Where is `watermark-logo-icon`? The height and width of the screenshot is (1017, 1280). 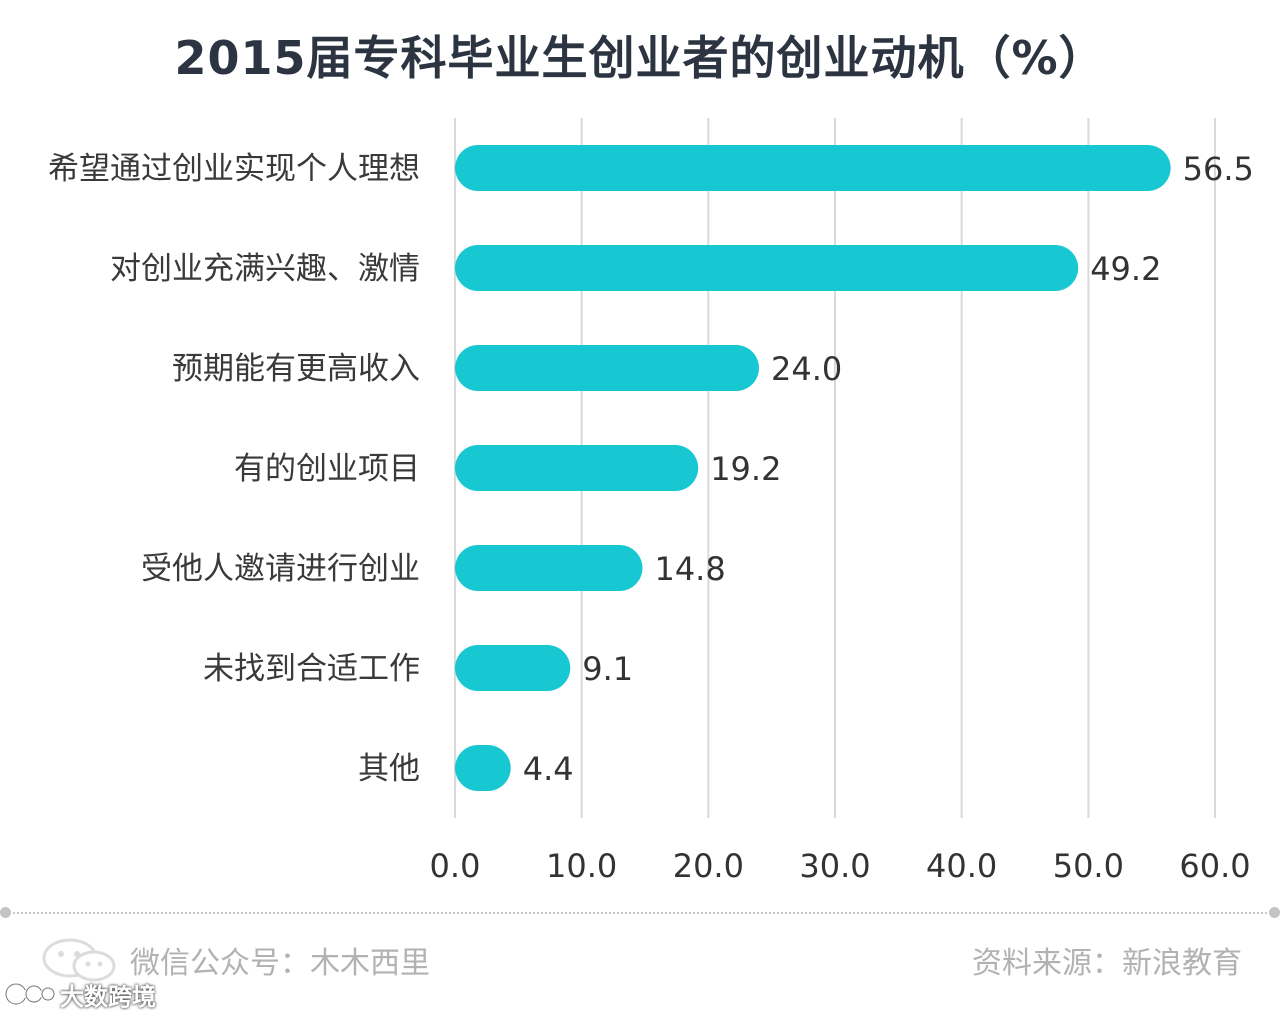
watermark-logo-icon is located at coordinates (30, 994).